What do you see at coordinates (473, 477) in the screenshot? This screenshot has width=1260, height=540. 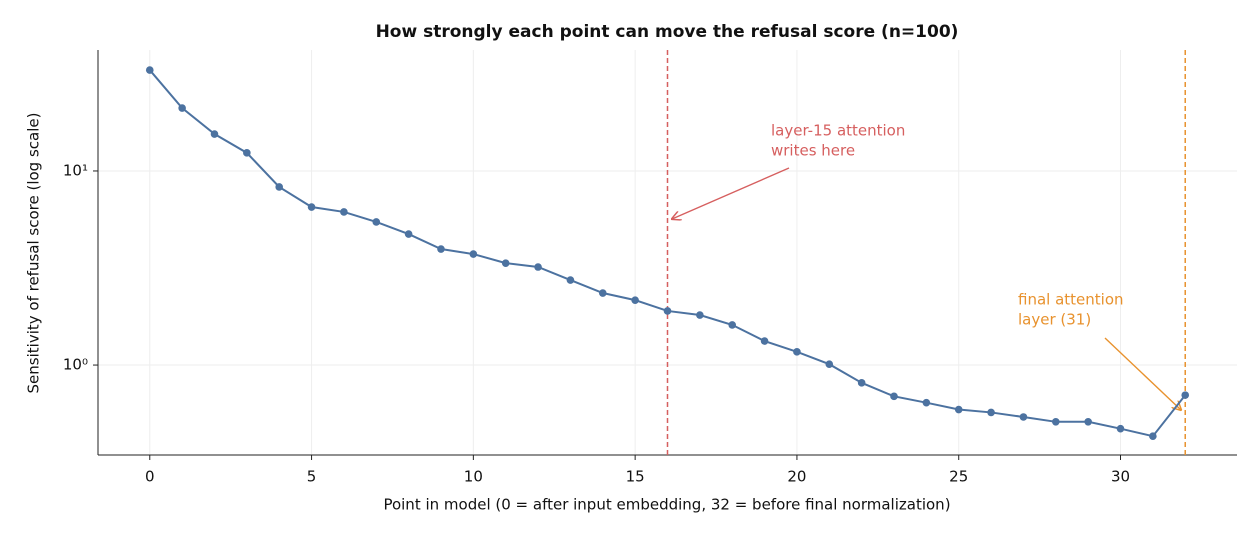 I see `x-tick-label: 10` at bounding box center [473, 477].